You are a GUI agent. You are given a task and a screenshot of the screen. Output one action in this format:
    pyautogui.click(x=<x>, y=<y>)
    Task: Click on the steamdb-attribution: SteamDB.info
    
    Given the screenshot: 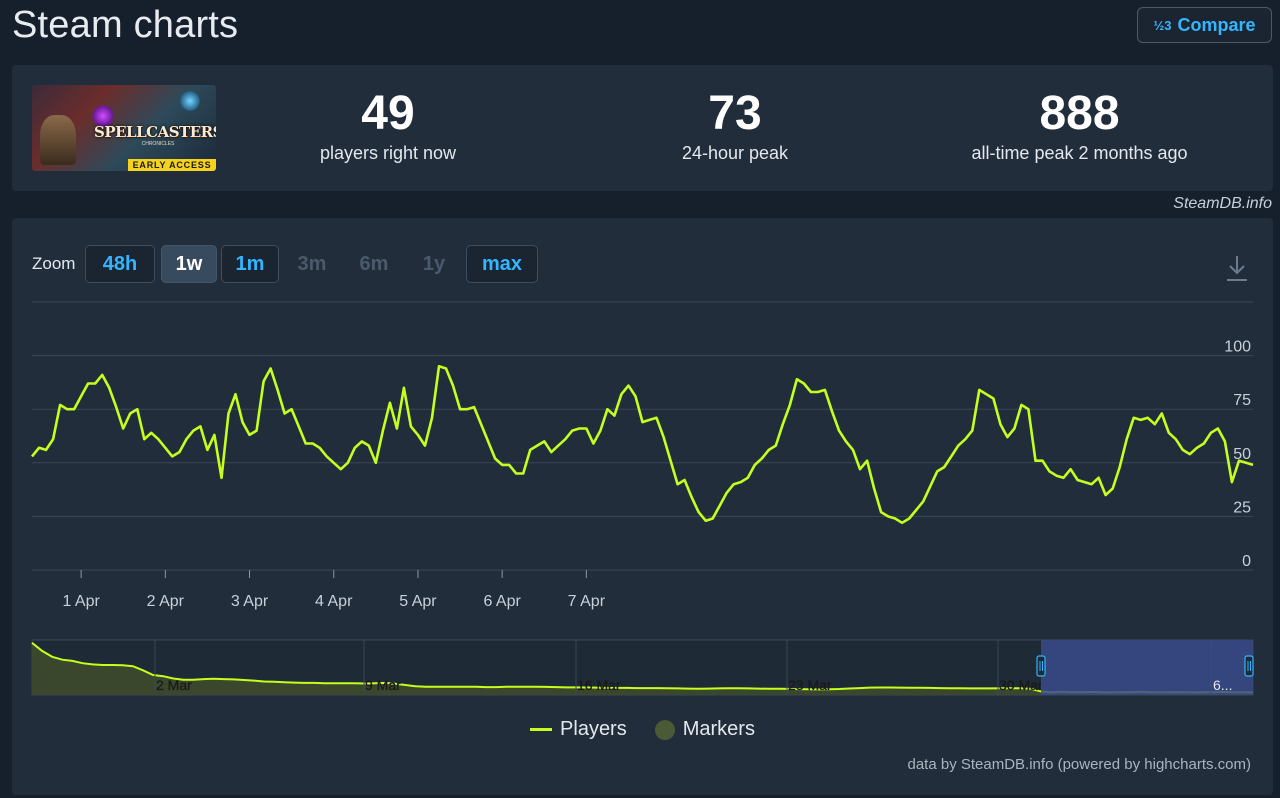 What is the action you would take?
    pyautogui.click(x=1222, y=203)
    